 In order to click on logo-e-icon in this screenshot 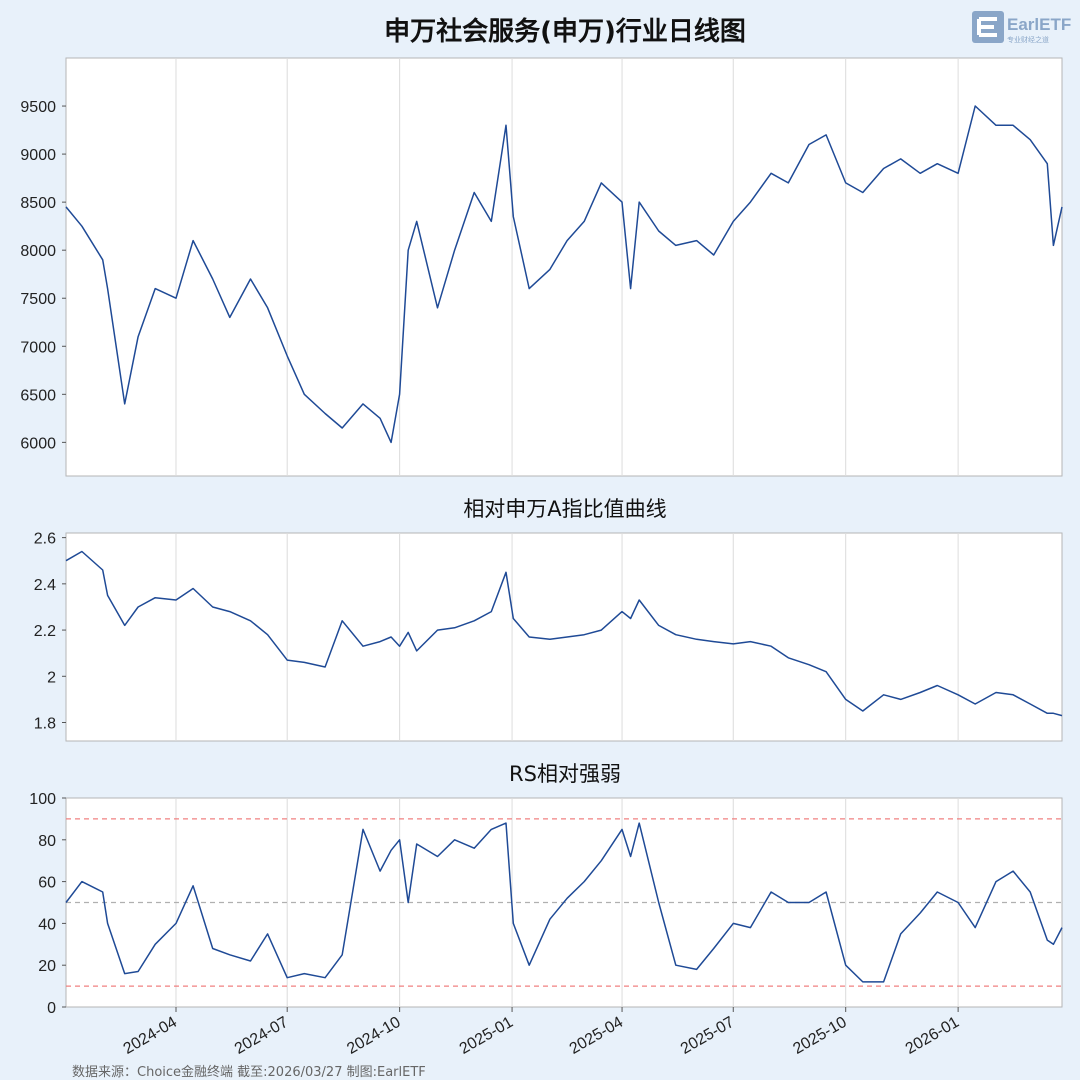, I will do `click(987, 27)`.